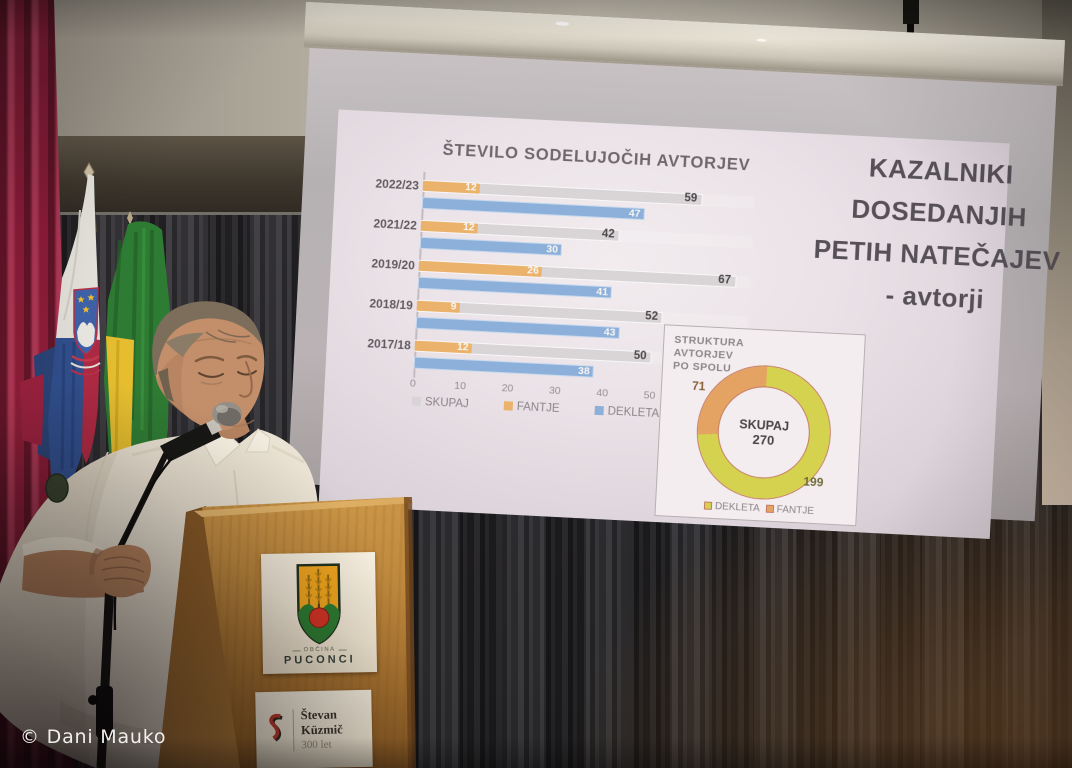  Describe the element at coordinates (453, 306) in the screenshot. I see `bar-value-label: 9` at that location.